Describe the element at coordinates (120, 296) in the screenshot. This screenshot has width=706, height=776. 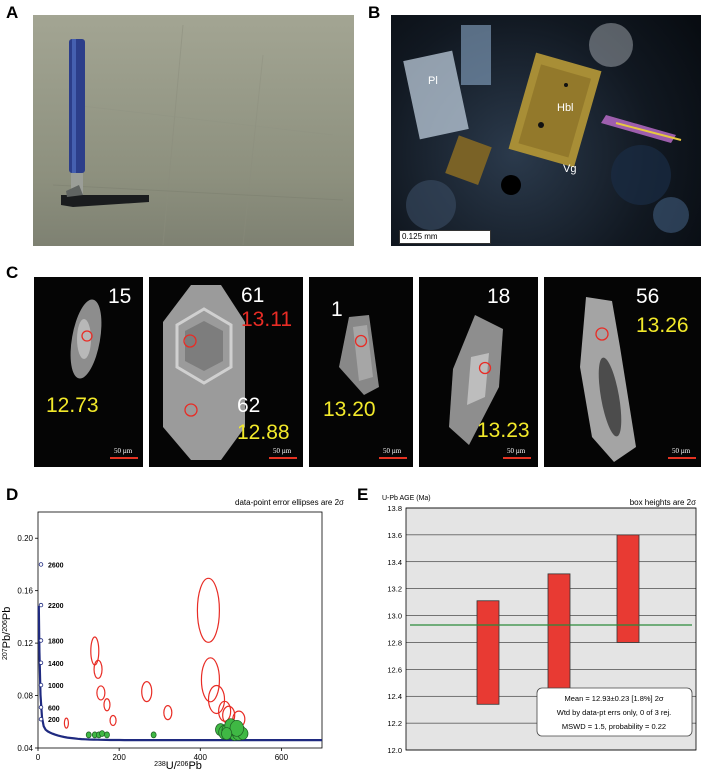
I see `grain-id: 15` at that location.